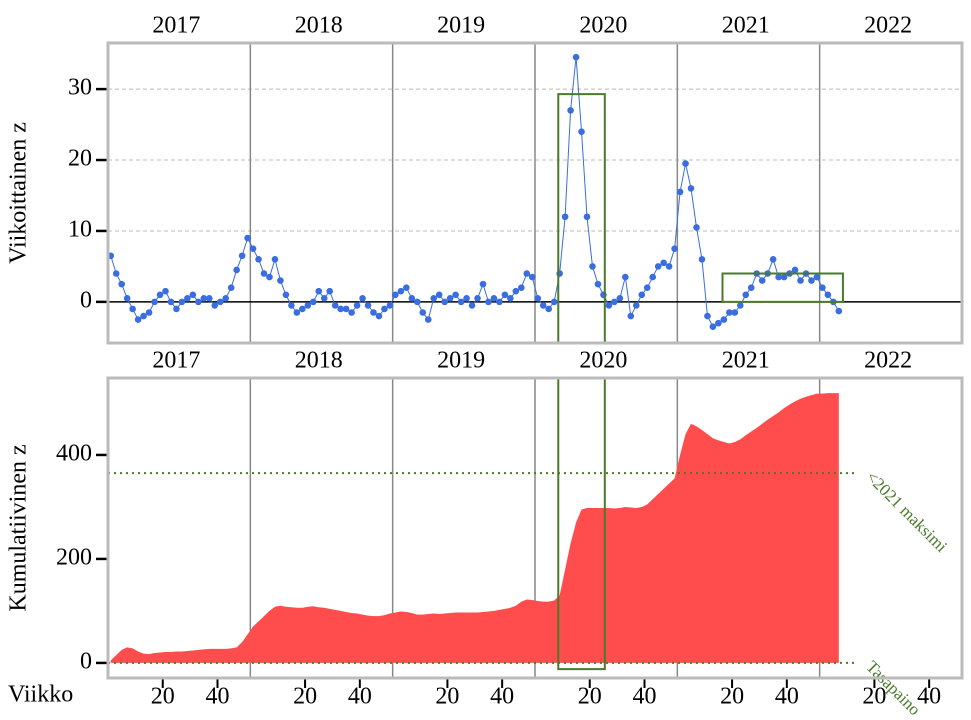 Image resolution: width=971 pixels, height=720 pixels. What do you see at coordinates (19, 193) in the screenshot?
I see `y-axis-label: Viikoittainen z` at bounding box center [19, 193].